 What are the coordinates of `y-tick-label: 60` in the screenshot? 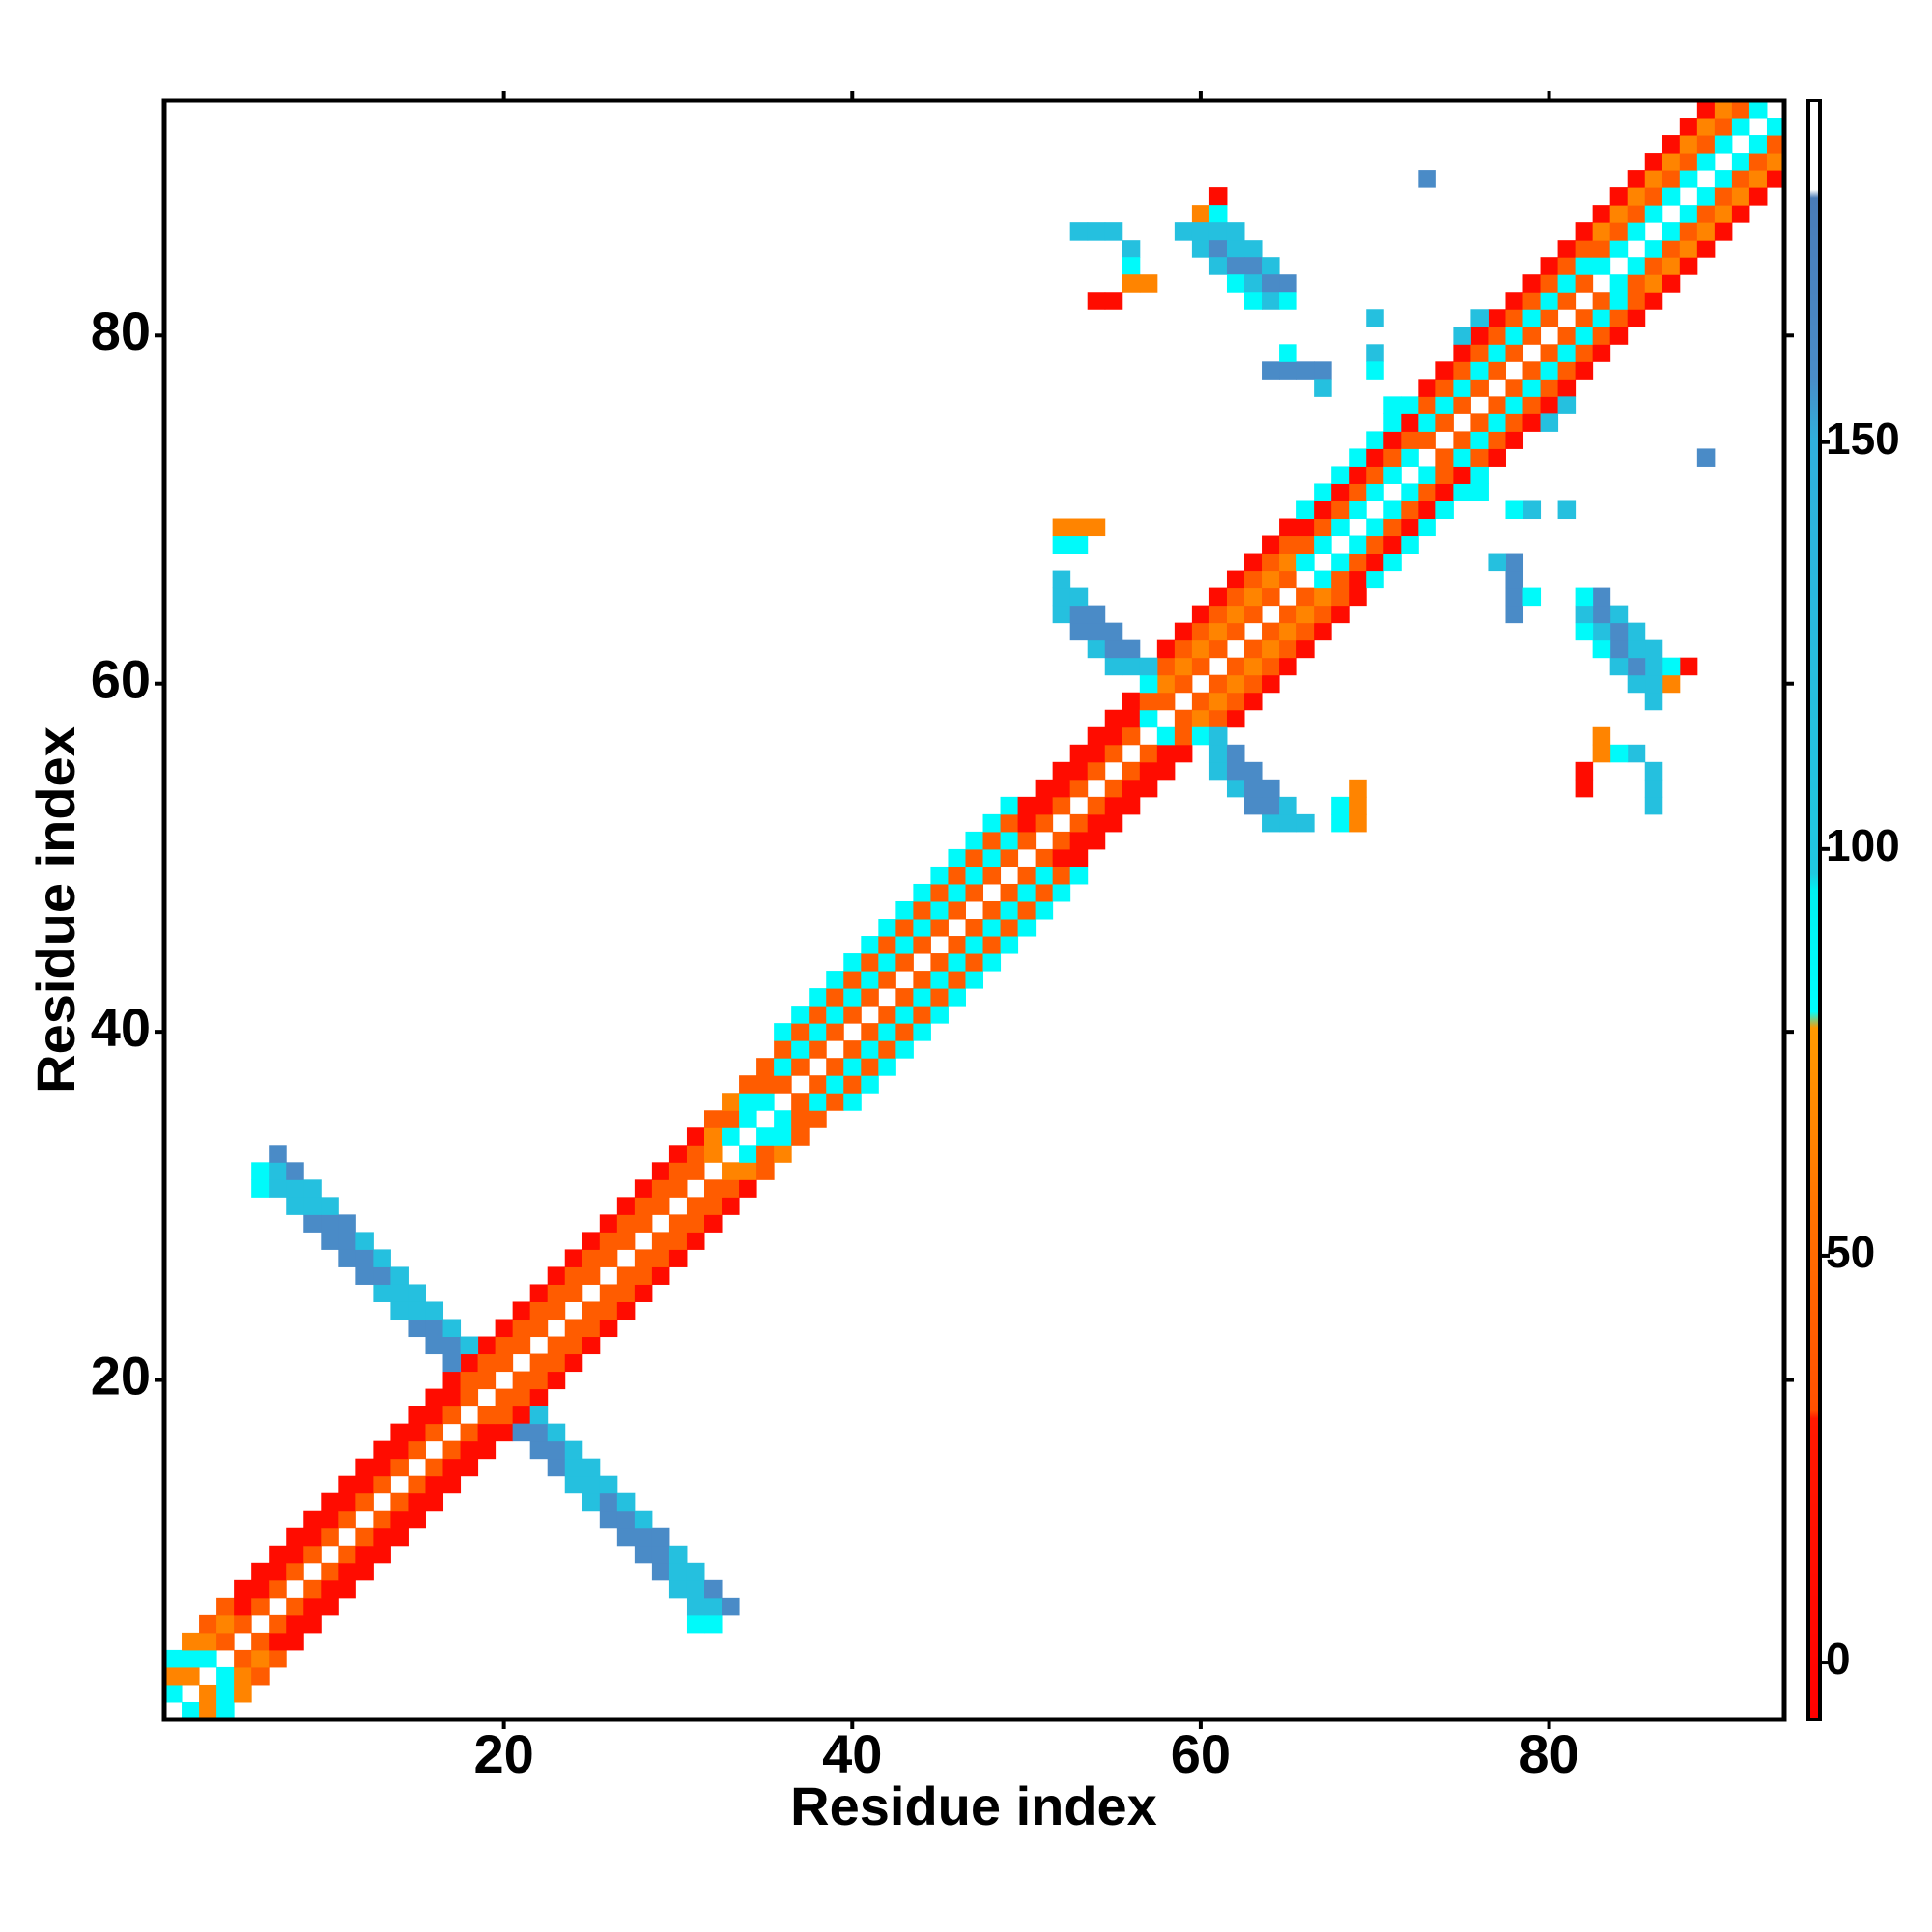 It's located at (121, 679).